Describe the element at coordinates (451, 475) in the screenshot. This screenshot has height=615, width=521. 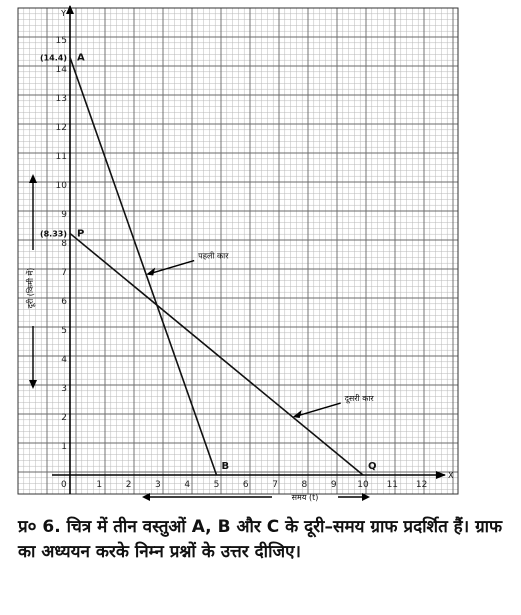
I see `x-axis-letter: X` at that location.